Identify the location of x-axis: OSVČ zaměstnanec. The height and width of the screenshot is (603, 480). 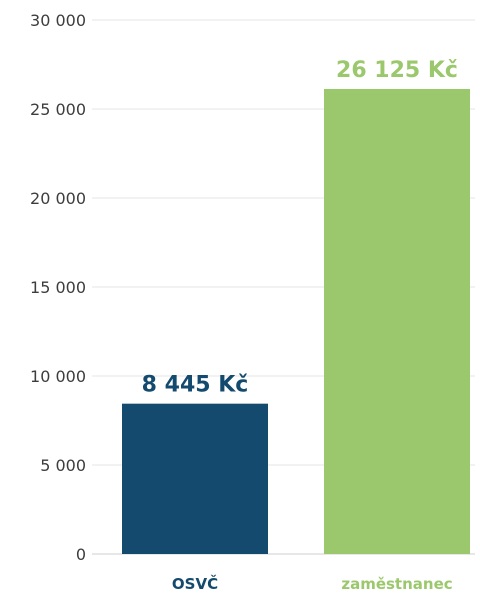
(312, 583).